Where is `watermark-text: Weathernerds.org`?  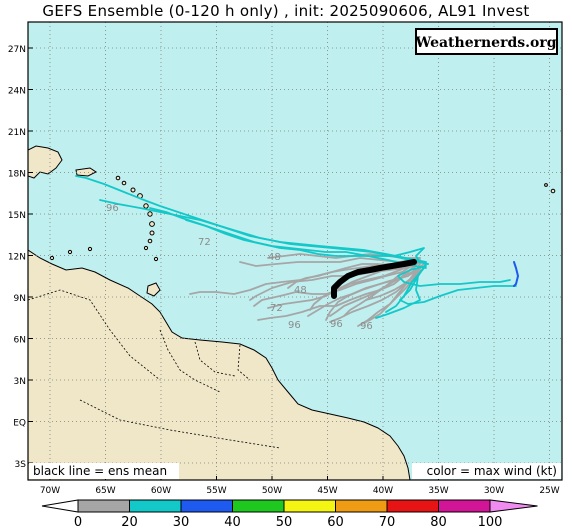 watermark-text: Weathernerds.org is located at coordinates (486, 43).